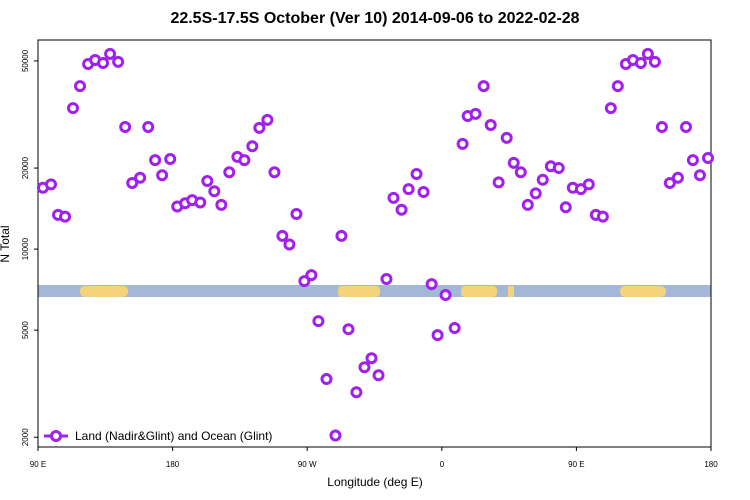 The height and width of the screenshot is (500, 750). I want to click on y-tick-label: 20000, so click(25, 167).